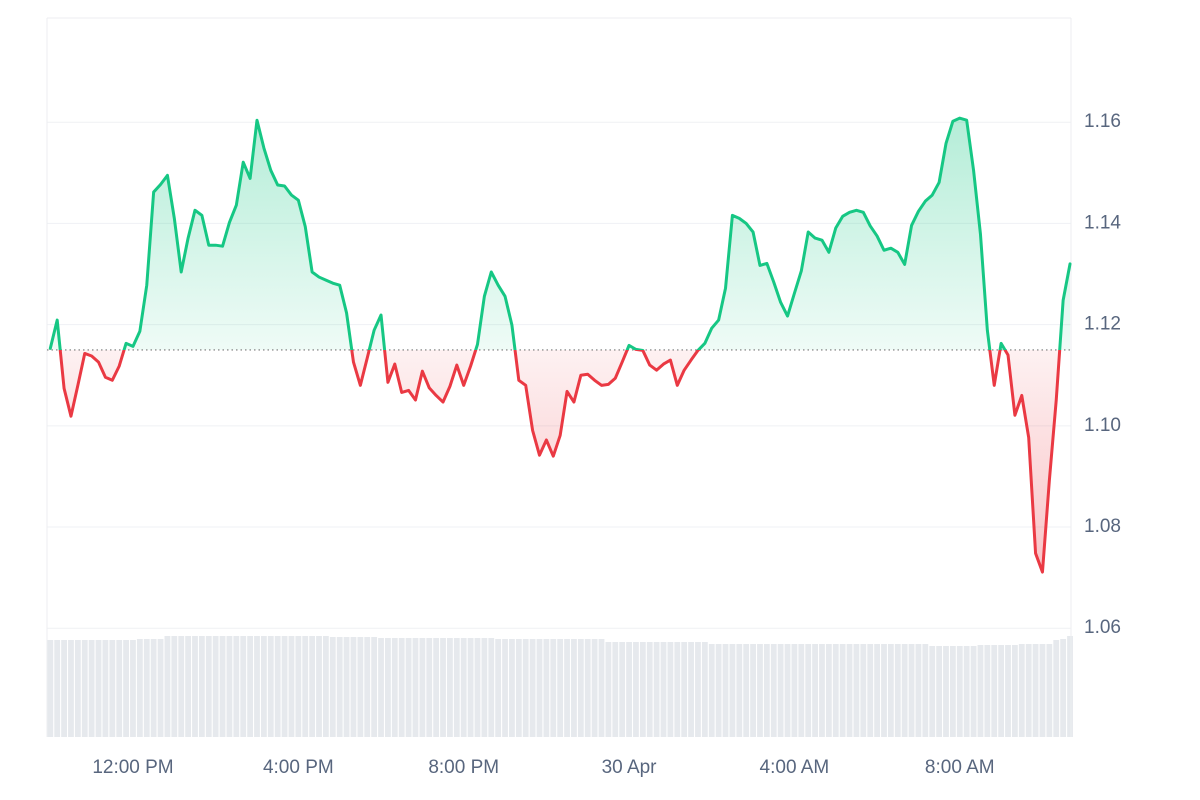 The height and width of the screenshot is (800, 1200). What do you see at coordinates (132, 767) in the screenshot?
I see `x-tick-label: 12:00 PM` at bounding box center [132, 767].